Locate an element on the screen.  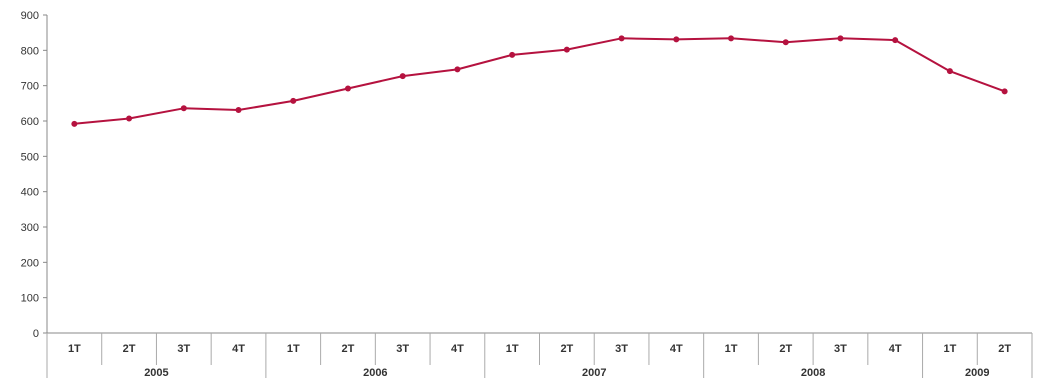
y-tick-label: 800 is located at coordinates (30, 51).